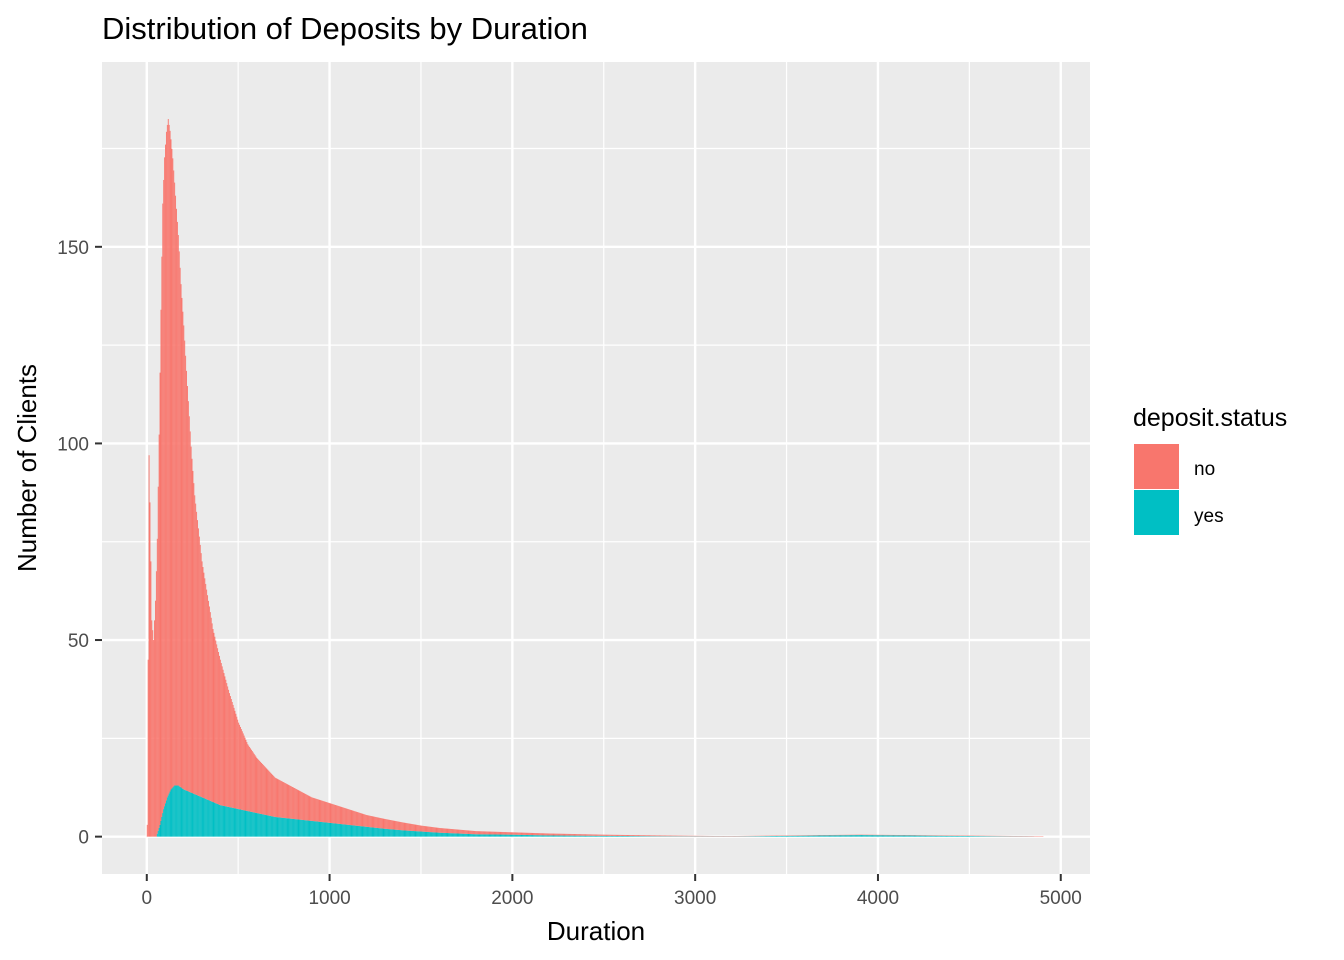 This screenshot has width=1344, height=960. Describe the element at coordinates (1210, 418) in the screenshot. I see `legend-title: deposit.status` at that location.